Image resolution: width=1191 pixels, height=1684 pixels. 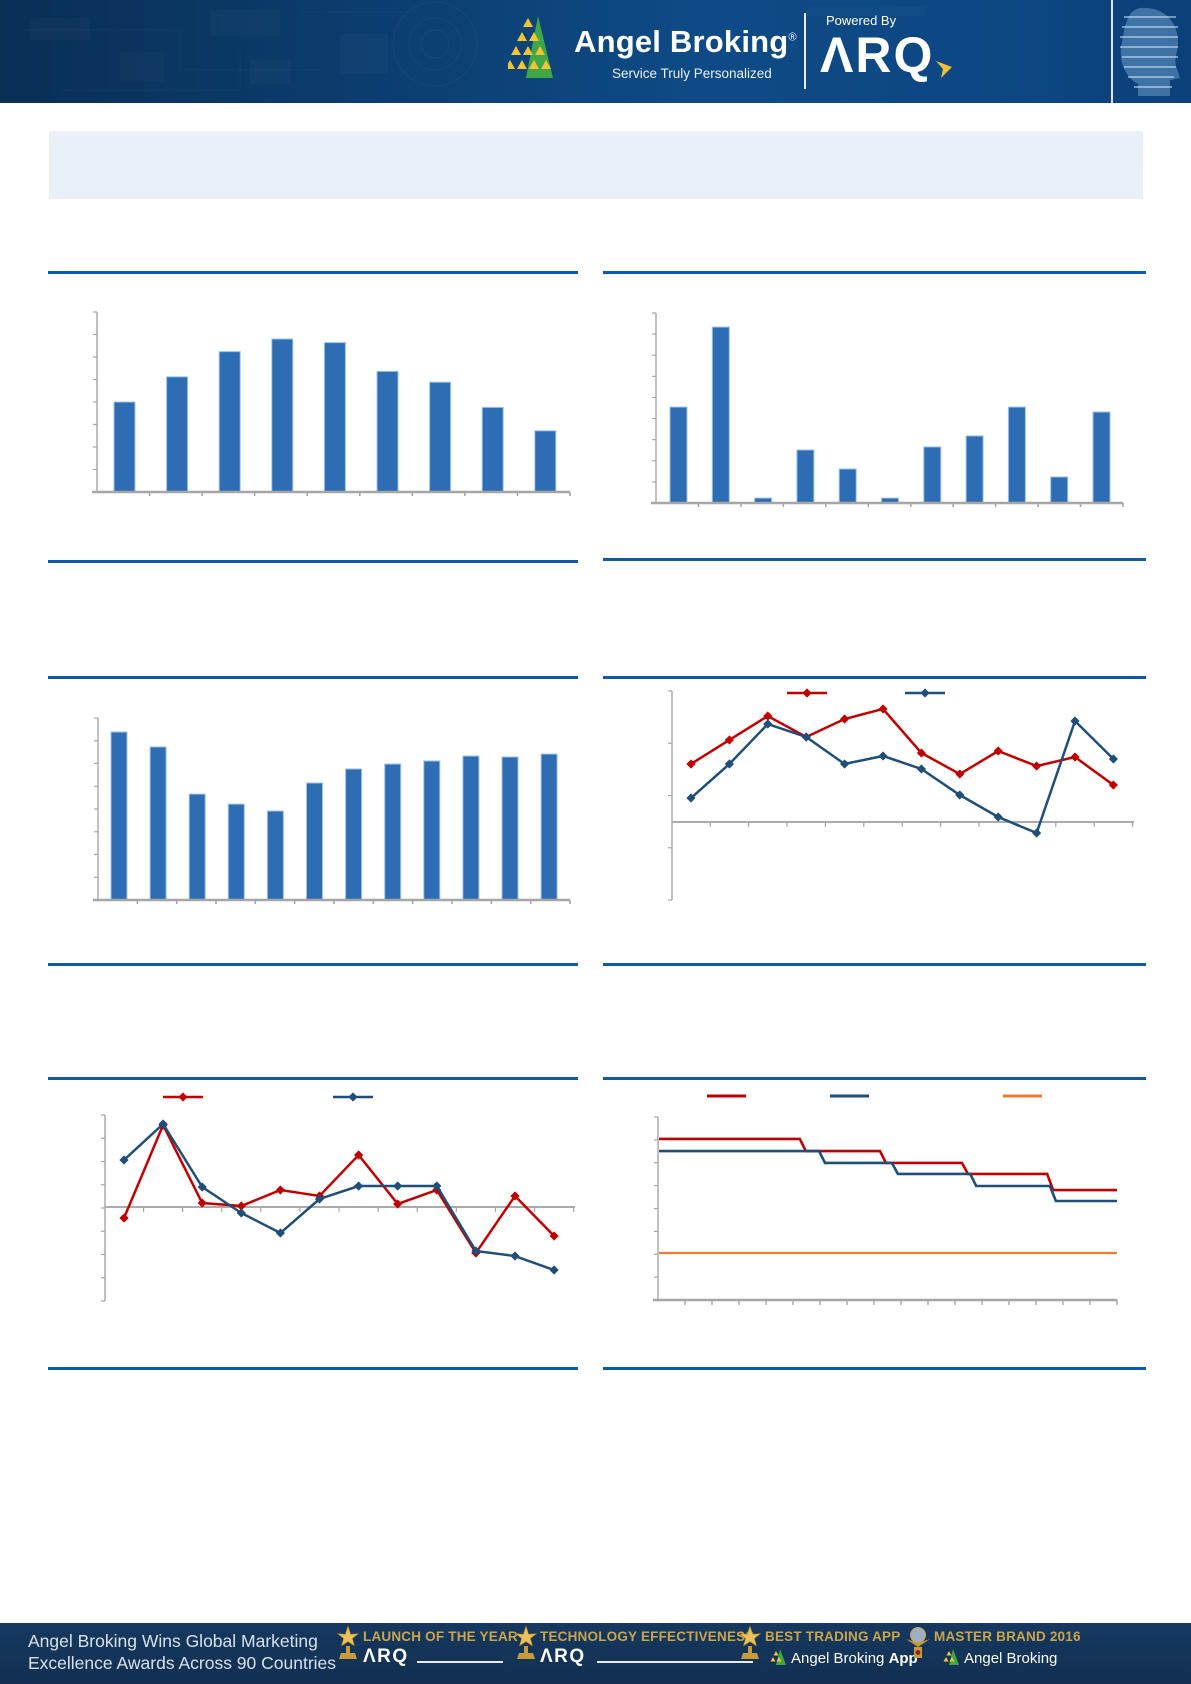 I want to click on angel-broking-logo-icon, so click(x=530, y=47).